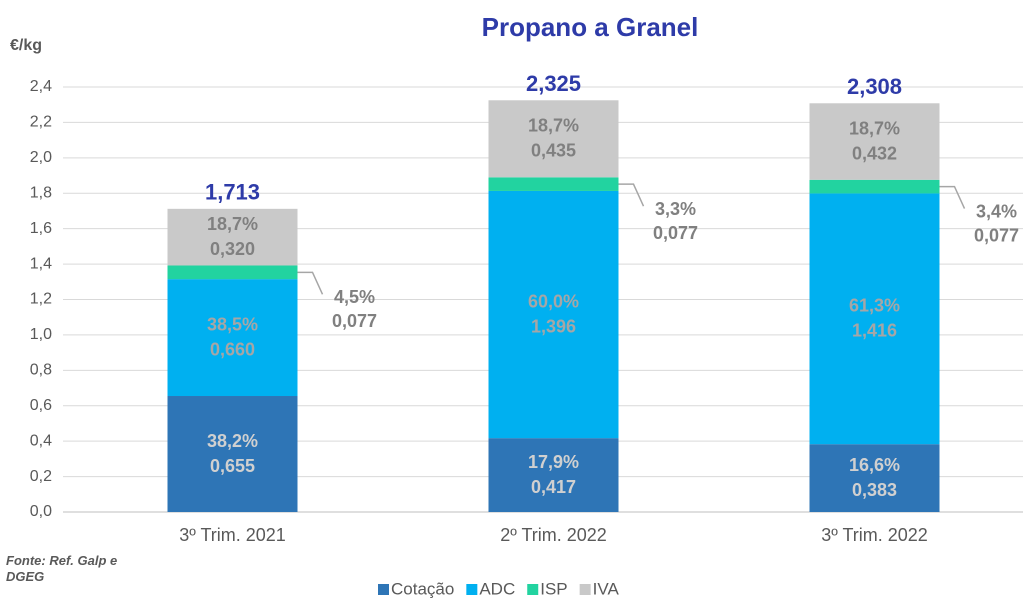  I want to click on data-label-share: 17,9%, so click(553, 462).